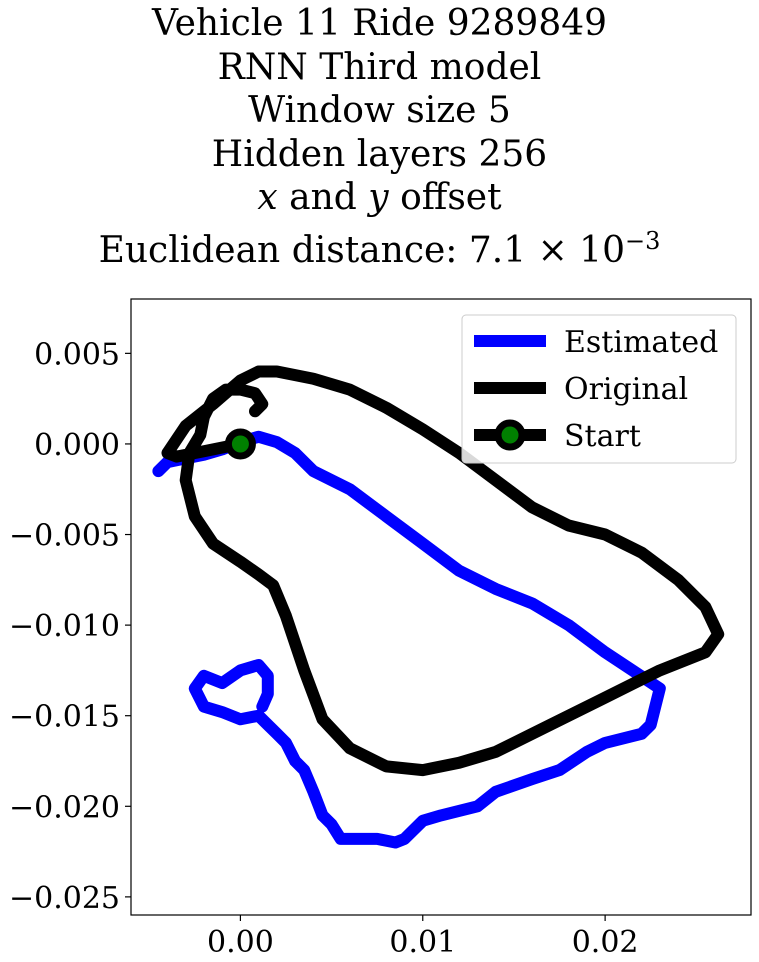  What do you see at coordinates (64, 536) in the screenshot?
I see `y-tick-label: −0.005` at bounding box center [64, 536].